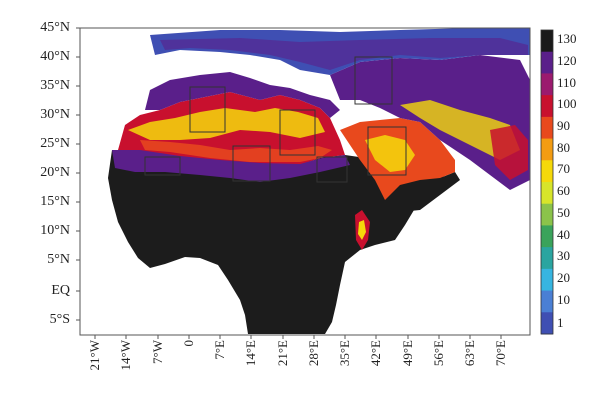 The width and height of the screenshot is (600, 405). I want to click on lon-label-56e: 56°E, so click(438, 353).